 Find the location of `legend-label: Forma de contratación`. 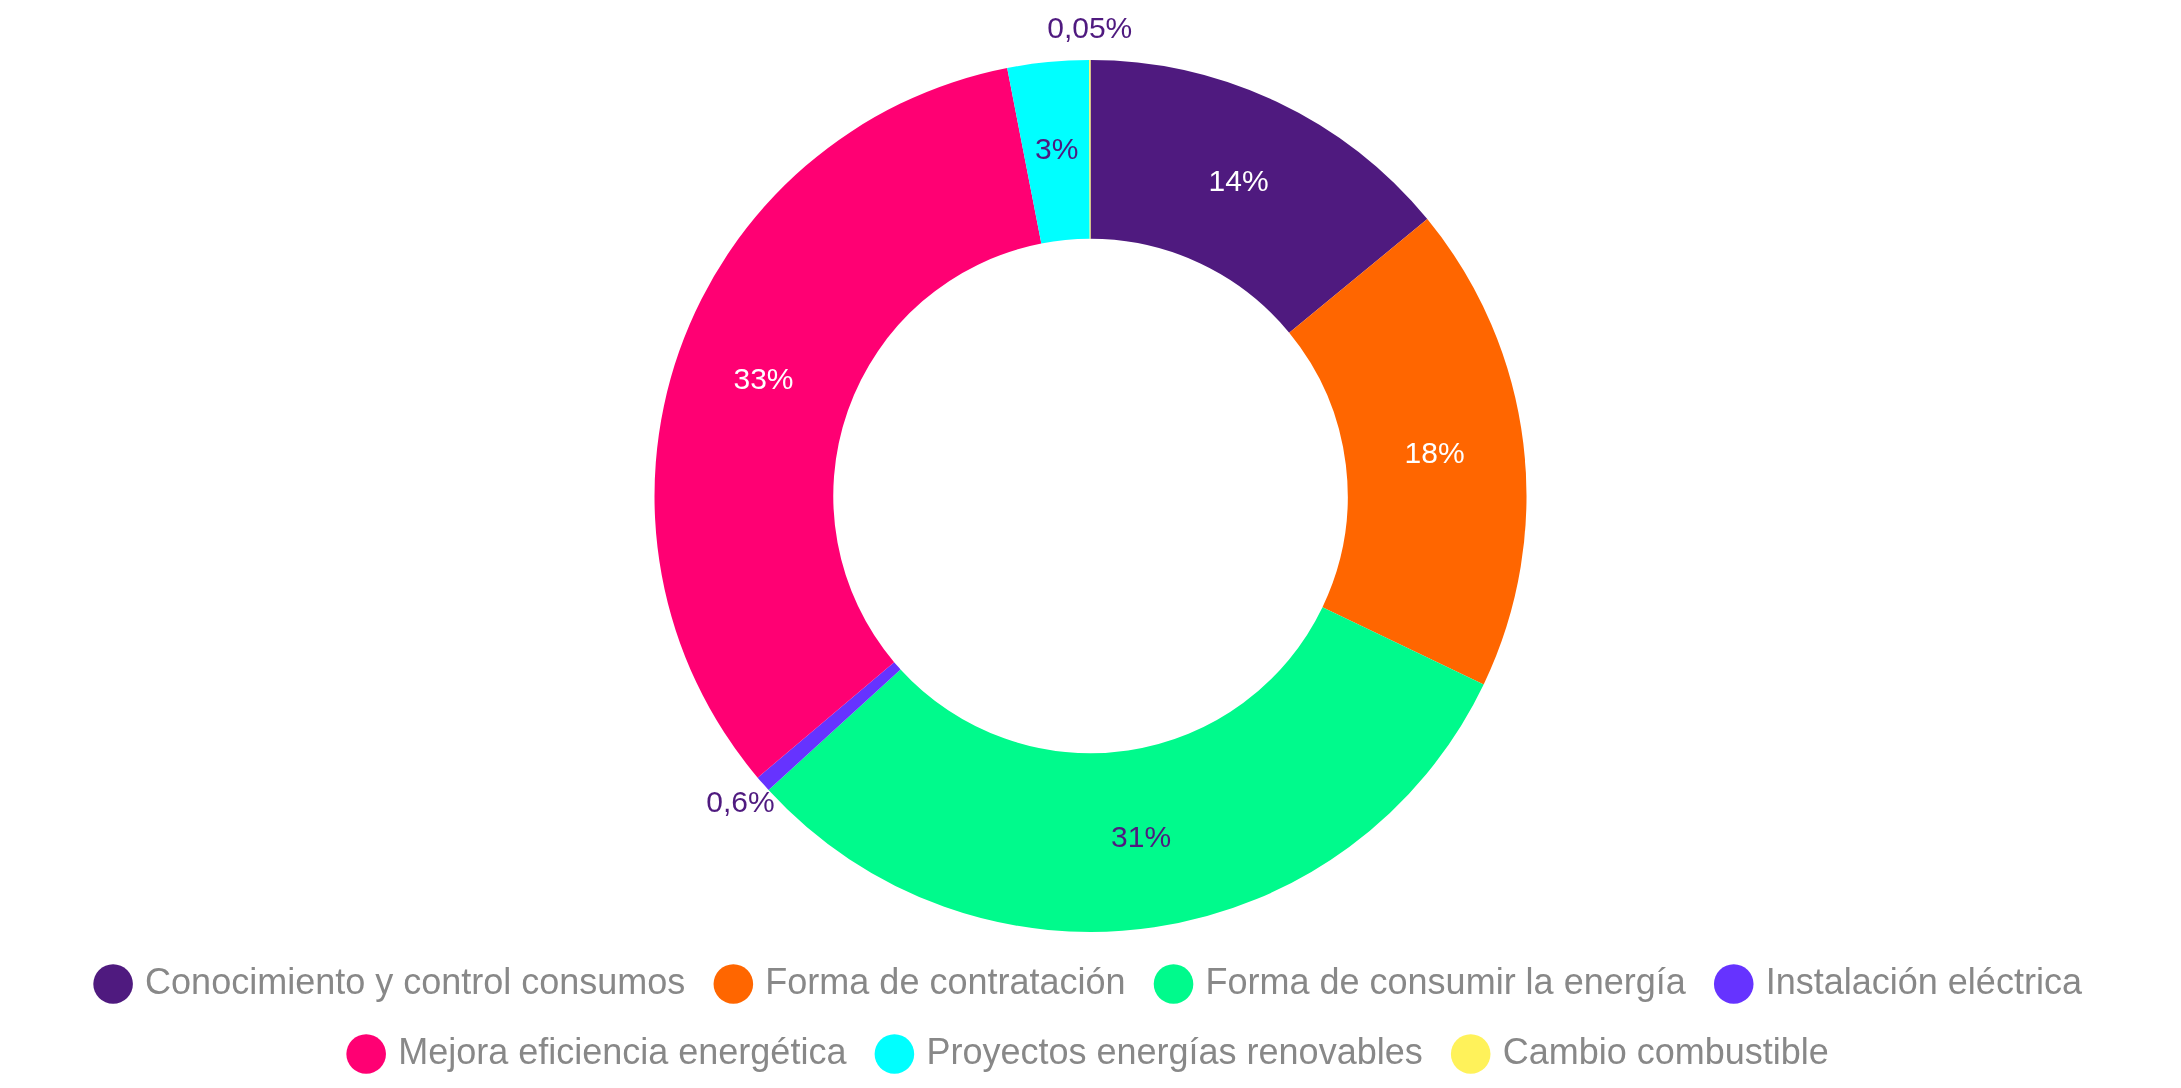

legend-label: Forma de contratación is located at coordinates (945, 981).